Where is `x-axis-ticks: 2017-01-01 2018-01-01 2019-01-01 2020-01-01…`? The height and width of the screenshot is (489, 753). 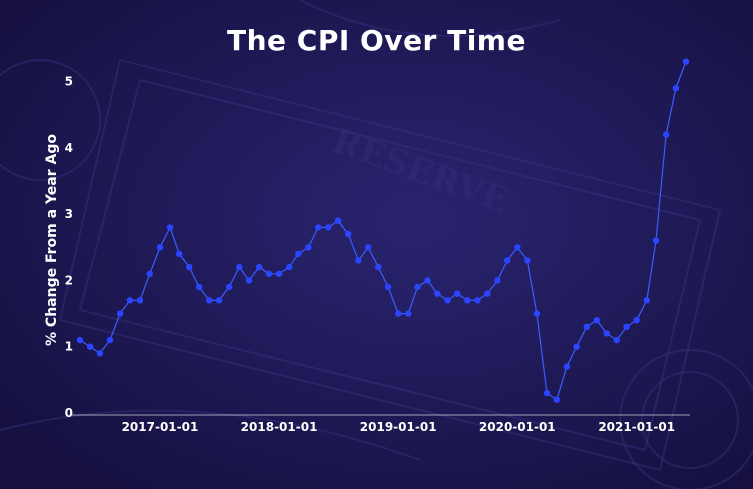 x-axis-ticks: 2017-01-01 2018-01-01 2019-01-01 2020-01-01… is located at coordinates (399, 427).